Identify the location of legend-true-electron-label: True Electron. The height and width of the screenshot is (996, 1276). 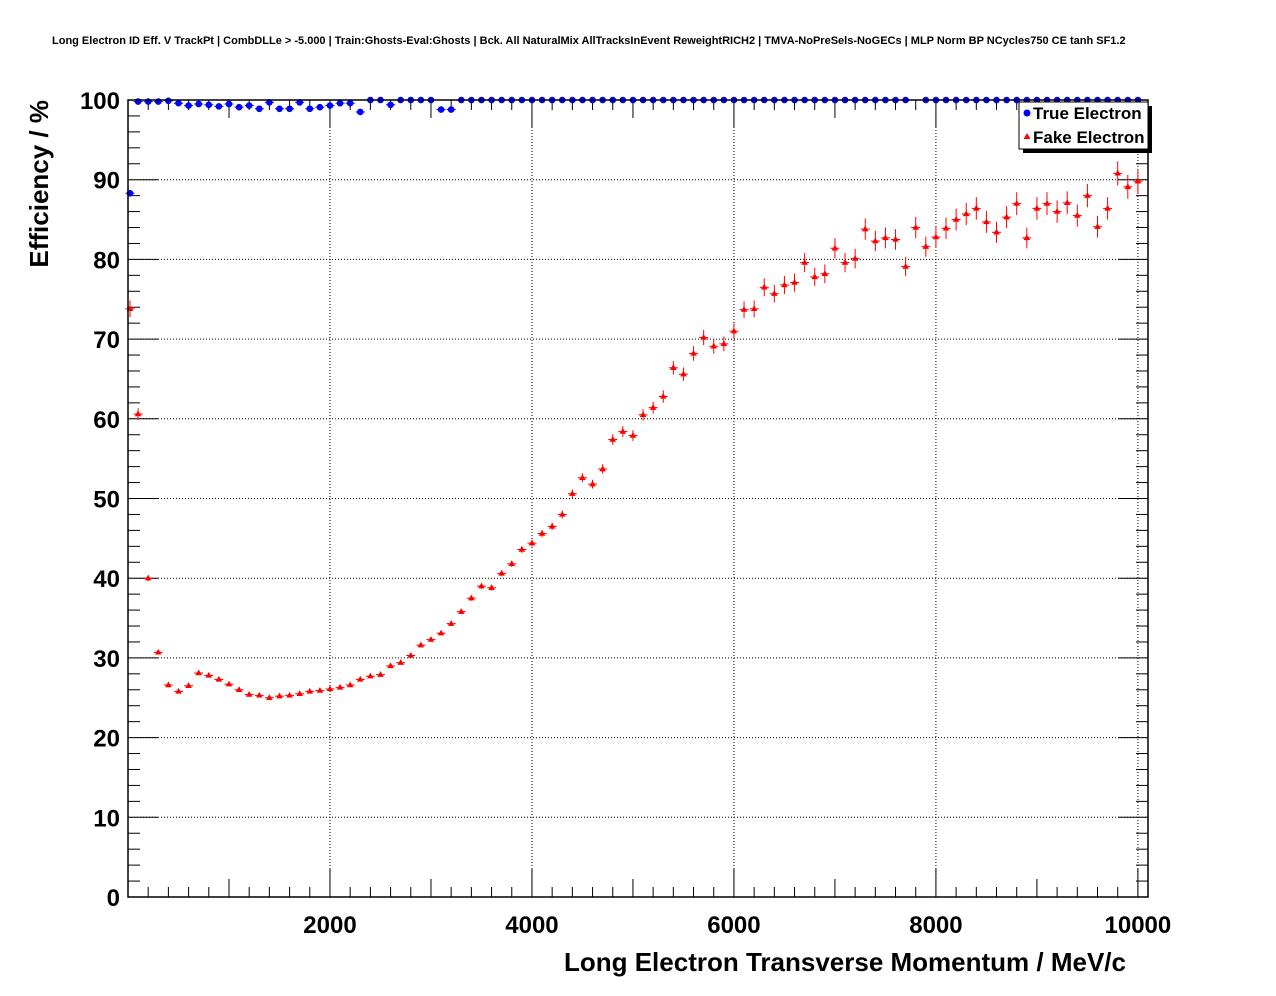
(1087, 113).